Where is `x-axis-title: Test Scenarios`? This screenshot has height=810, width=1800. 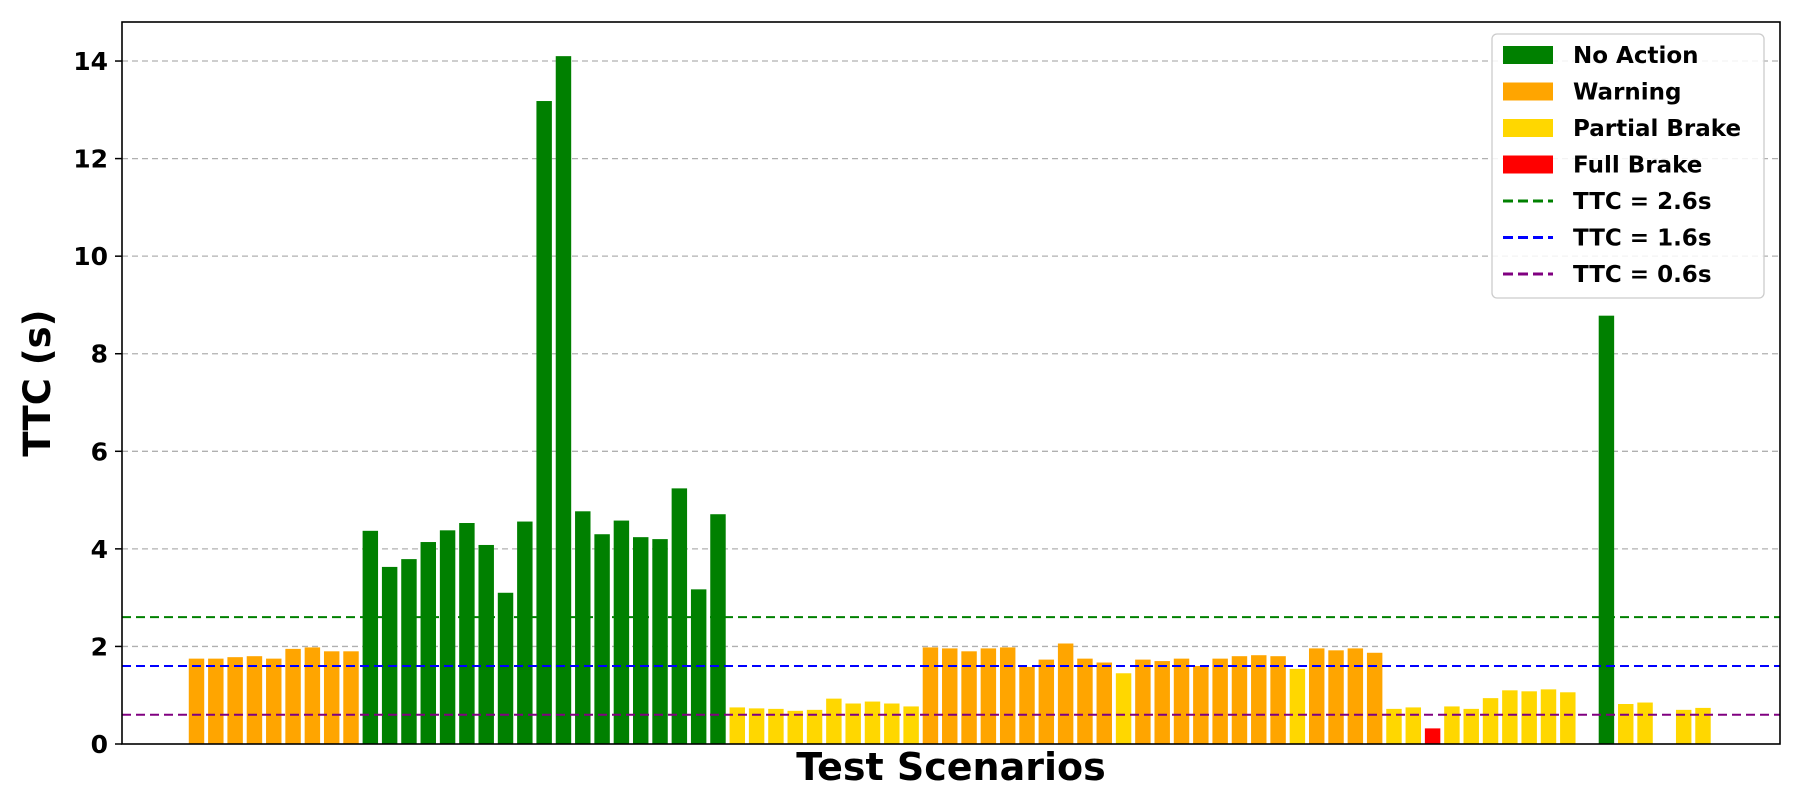
x-axis-title: Test Scenarios is located at coordinates (951, 767).